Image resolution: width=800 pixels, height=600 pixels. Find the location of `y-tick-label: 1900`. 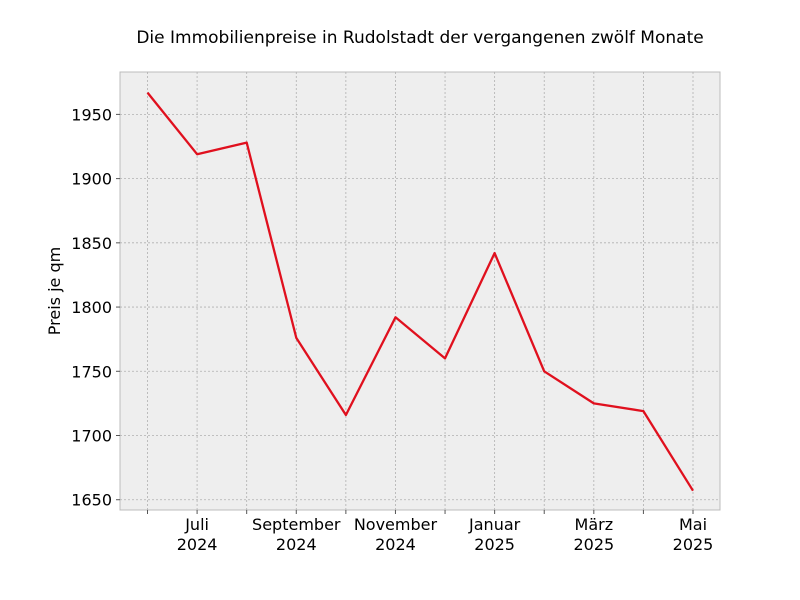

y-tick-label: 1900 is located at coordinates (91, 179).